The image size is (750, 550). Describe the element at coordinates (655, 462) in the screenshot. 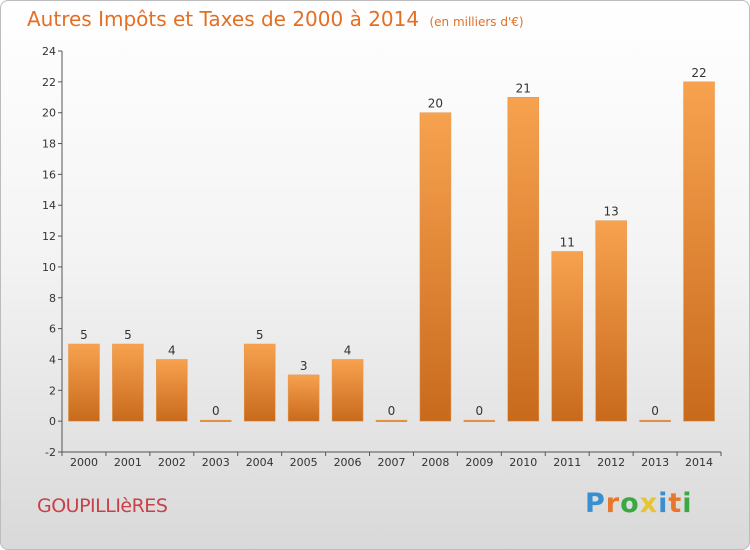

I see `x-tick-label: 2013` at that location.